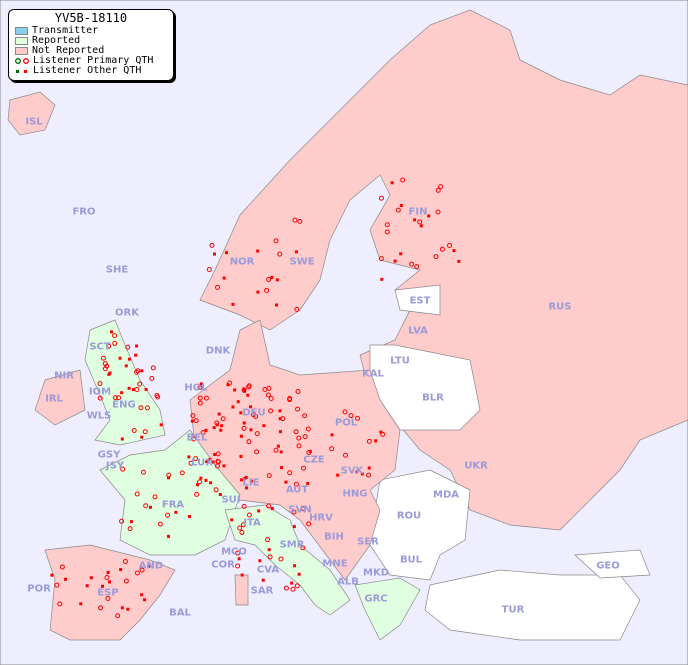 The image size is (688, 665). What do you see at coordinates (387, 609) in the screenshot?
I see `land-grc` at bounding box center [387, 609].